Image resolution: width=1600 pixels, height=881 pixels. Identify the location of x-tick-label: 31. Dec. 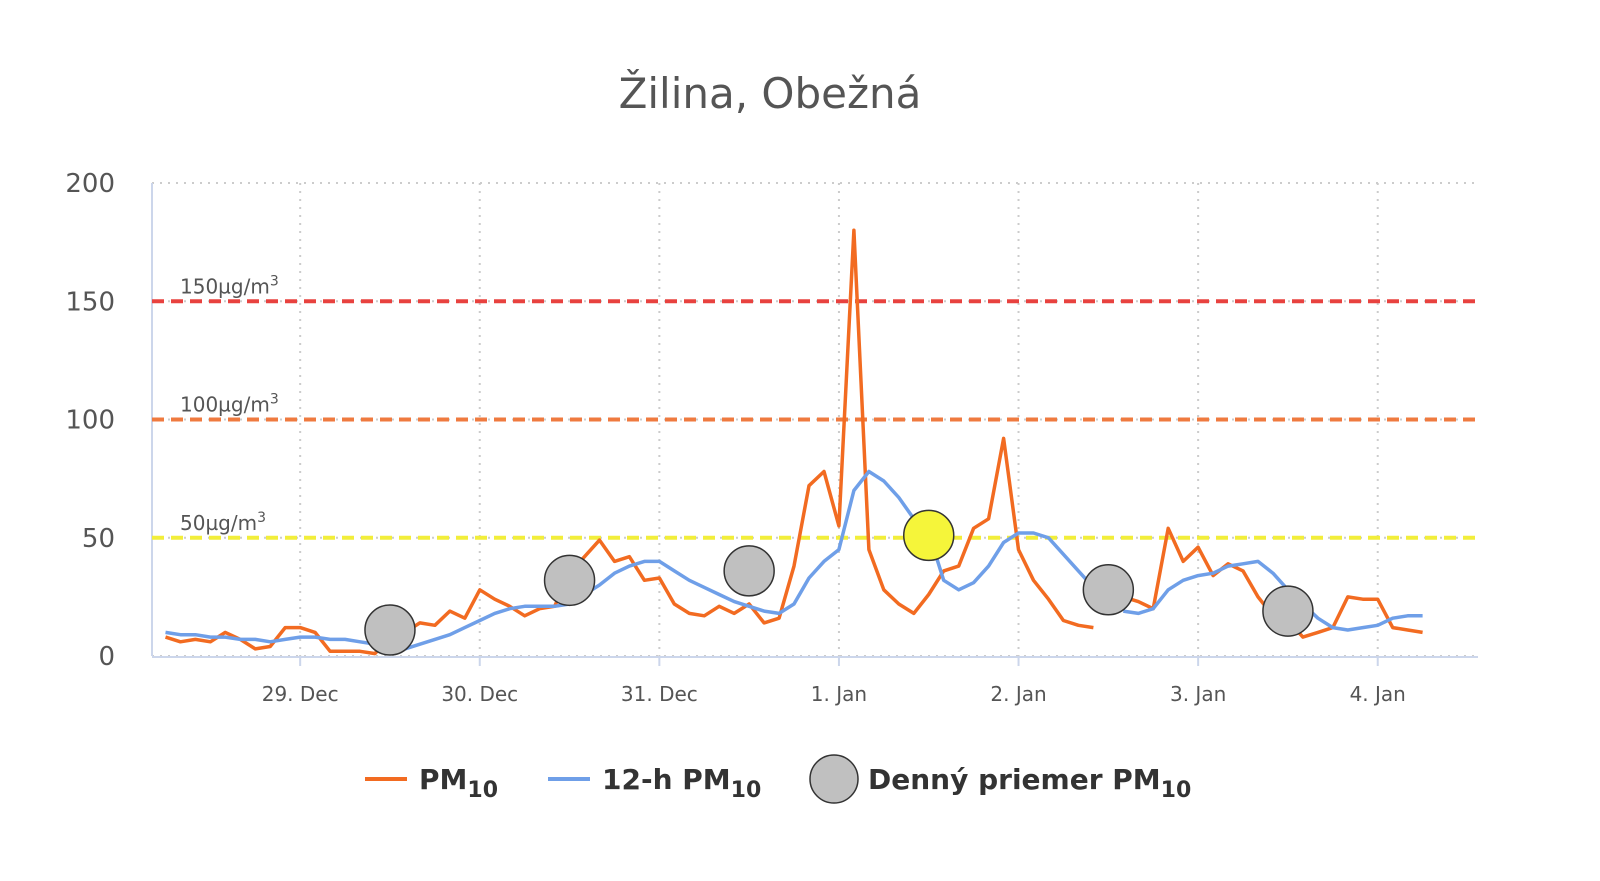
(659, 694).